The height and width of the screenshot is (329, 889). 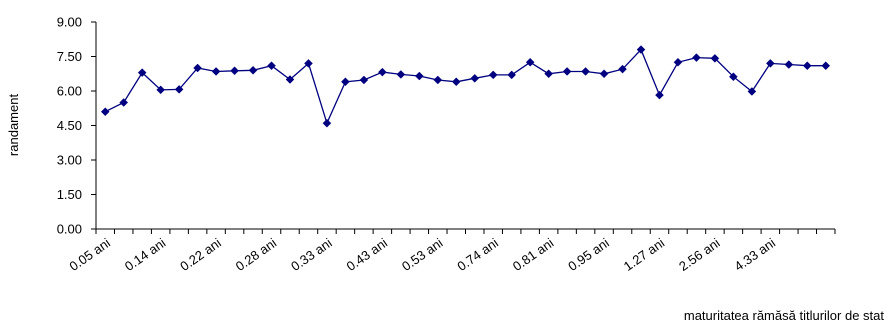 What do you see at coordinates (784, 315) in the screenshot?
I see `x-axis-label: maturitatea rămăsă titlurilor de stat` at bounding box center [784, 315].